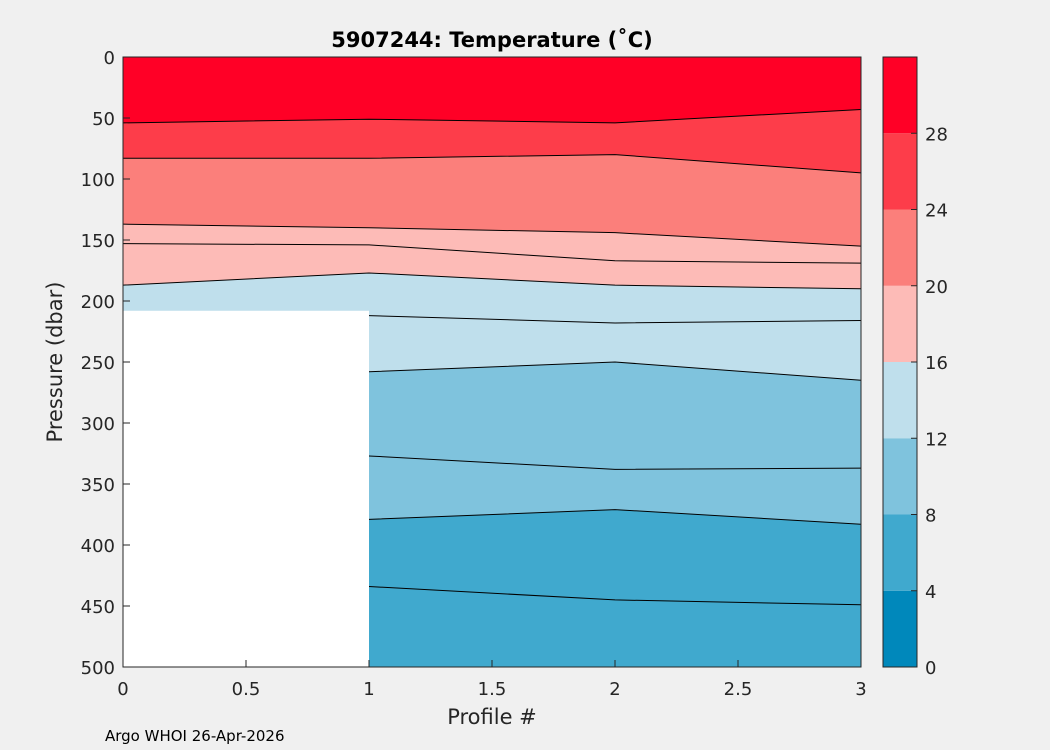 The height and width of the screenshot is (750, 1050). Describe the element at coordinates (98, 241) in the screenshot. I see `y-tick-label-3: 150` at that location.